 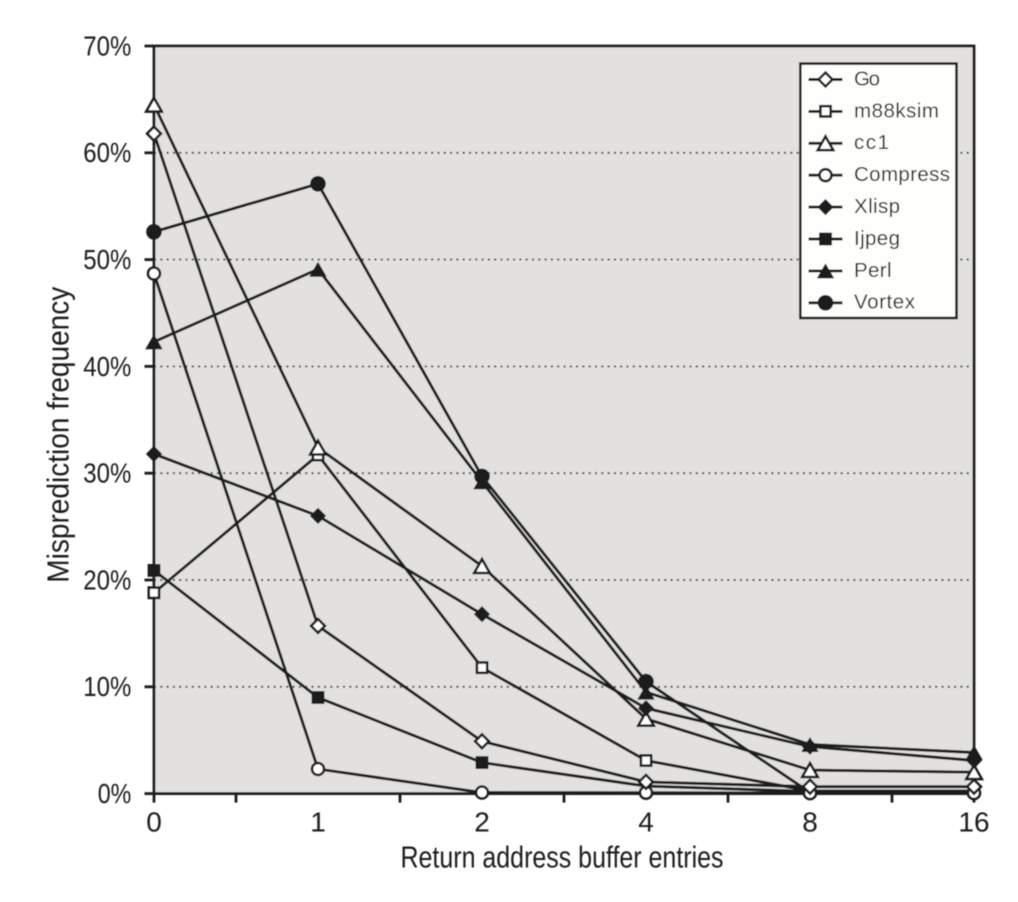 What do you see at coordinates (107, 579) in the screenshot?
I see `svg-text: 20%` at bounding box center [107, 579].